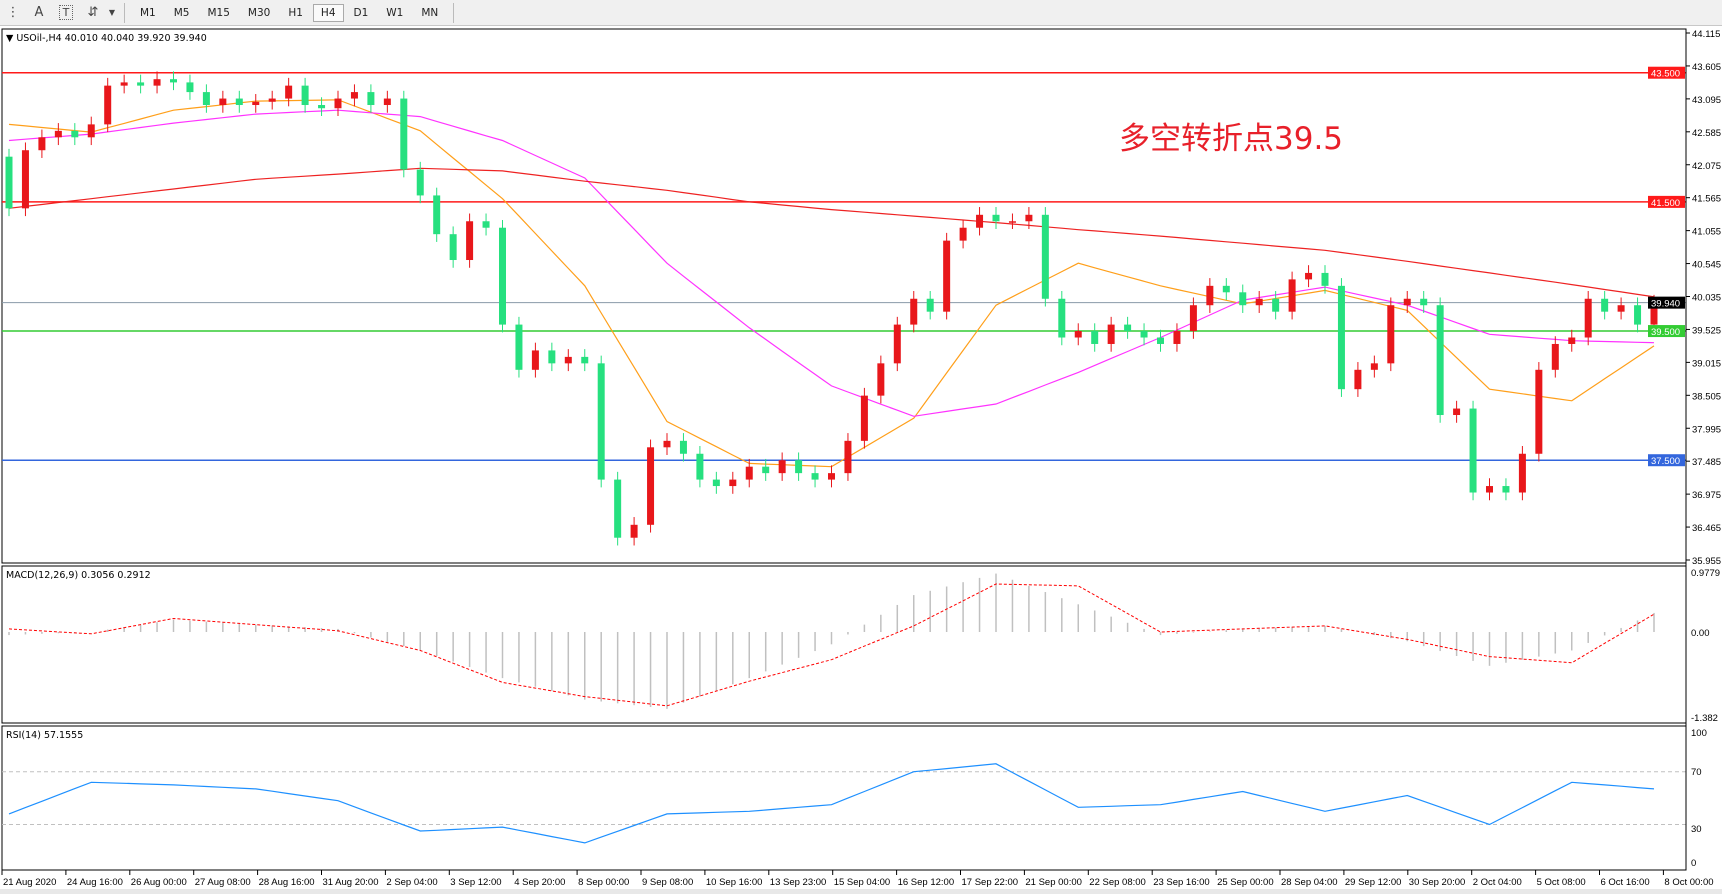 Image resolution: width=1722 pixels, height=894 pixels. Describe the element at coordinates (1688, 882) in the screenshot. I see `time-label: 8 Oct 00:00` at that location.